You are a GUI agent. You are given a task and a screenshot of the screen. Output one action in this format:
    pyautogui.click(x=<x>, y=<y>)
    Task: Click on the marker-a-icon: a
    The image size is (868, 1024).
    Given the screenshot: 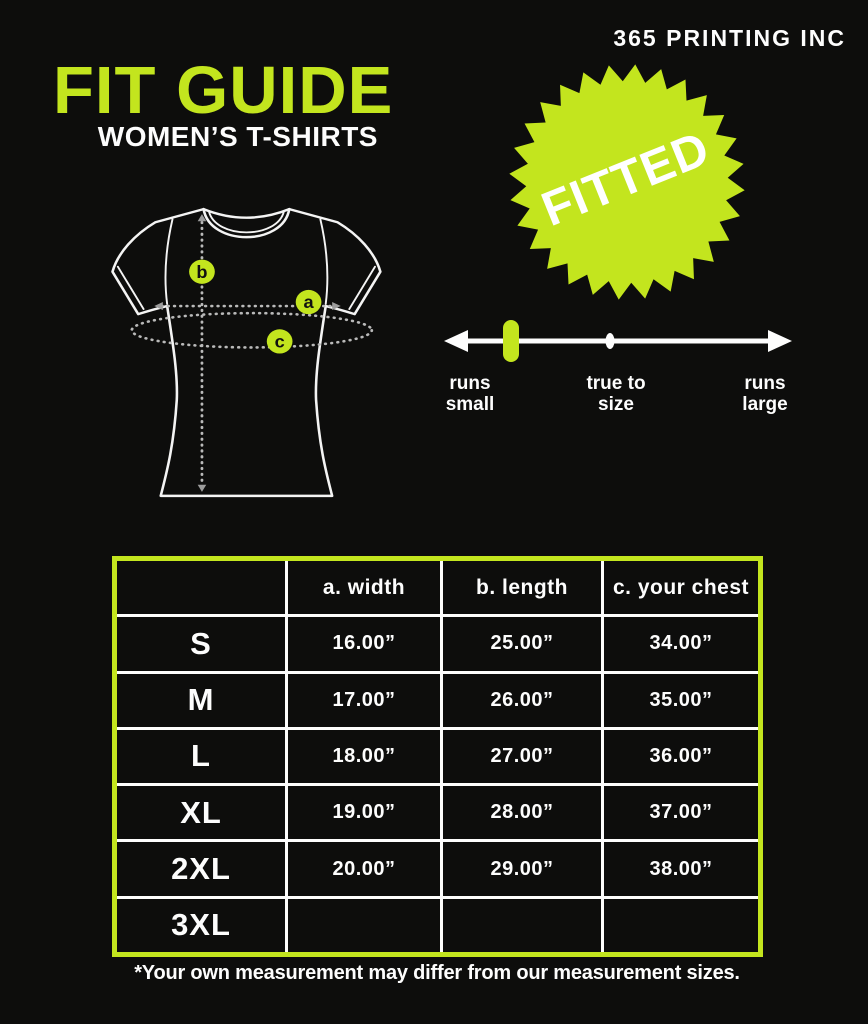 What is the action you would take?
    pyautogui.click(x=308, y=302)
    